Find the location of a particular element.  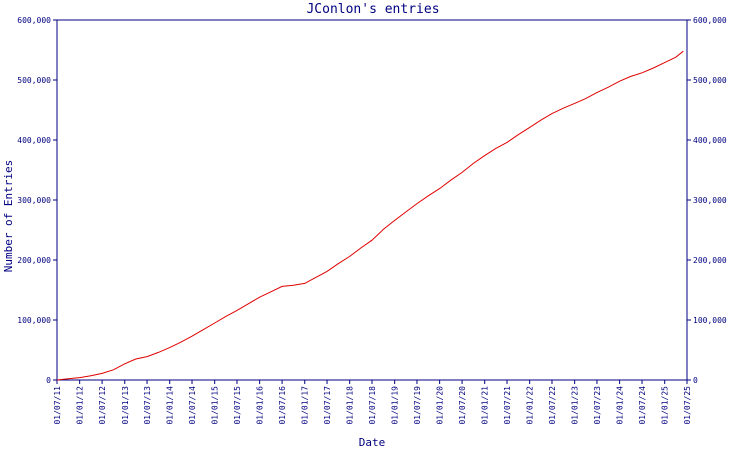

y-tick-label-left: 600,000 is located at coordinates (34, 20).